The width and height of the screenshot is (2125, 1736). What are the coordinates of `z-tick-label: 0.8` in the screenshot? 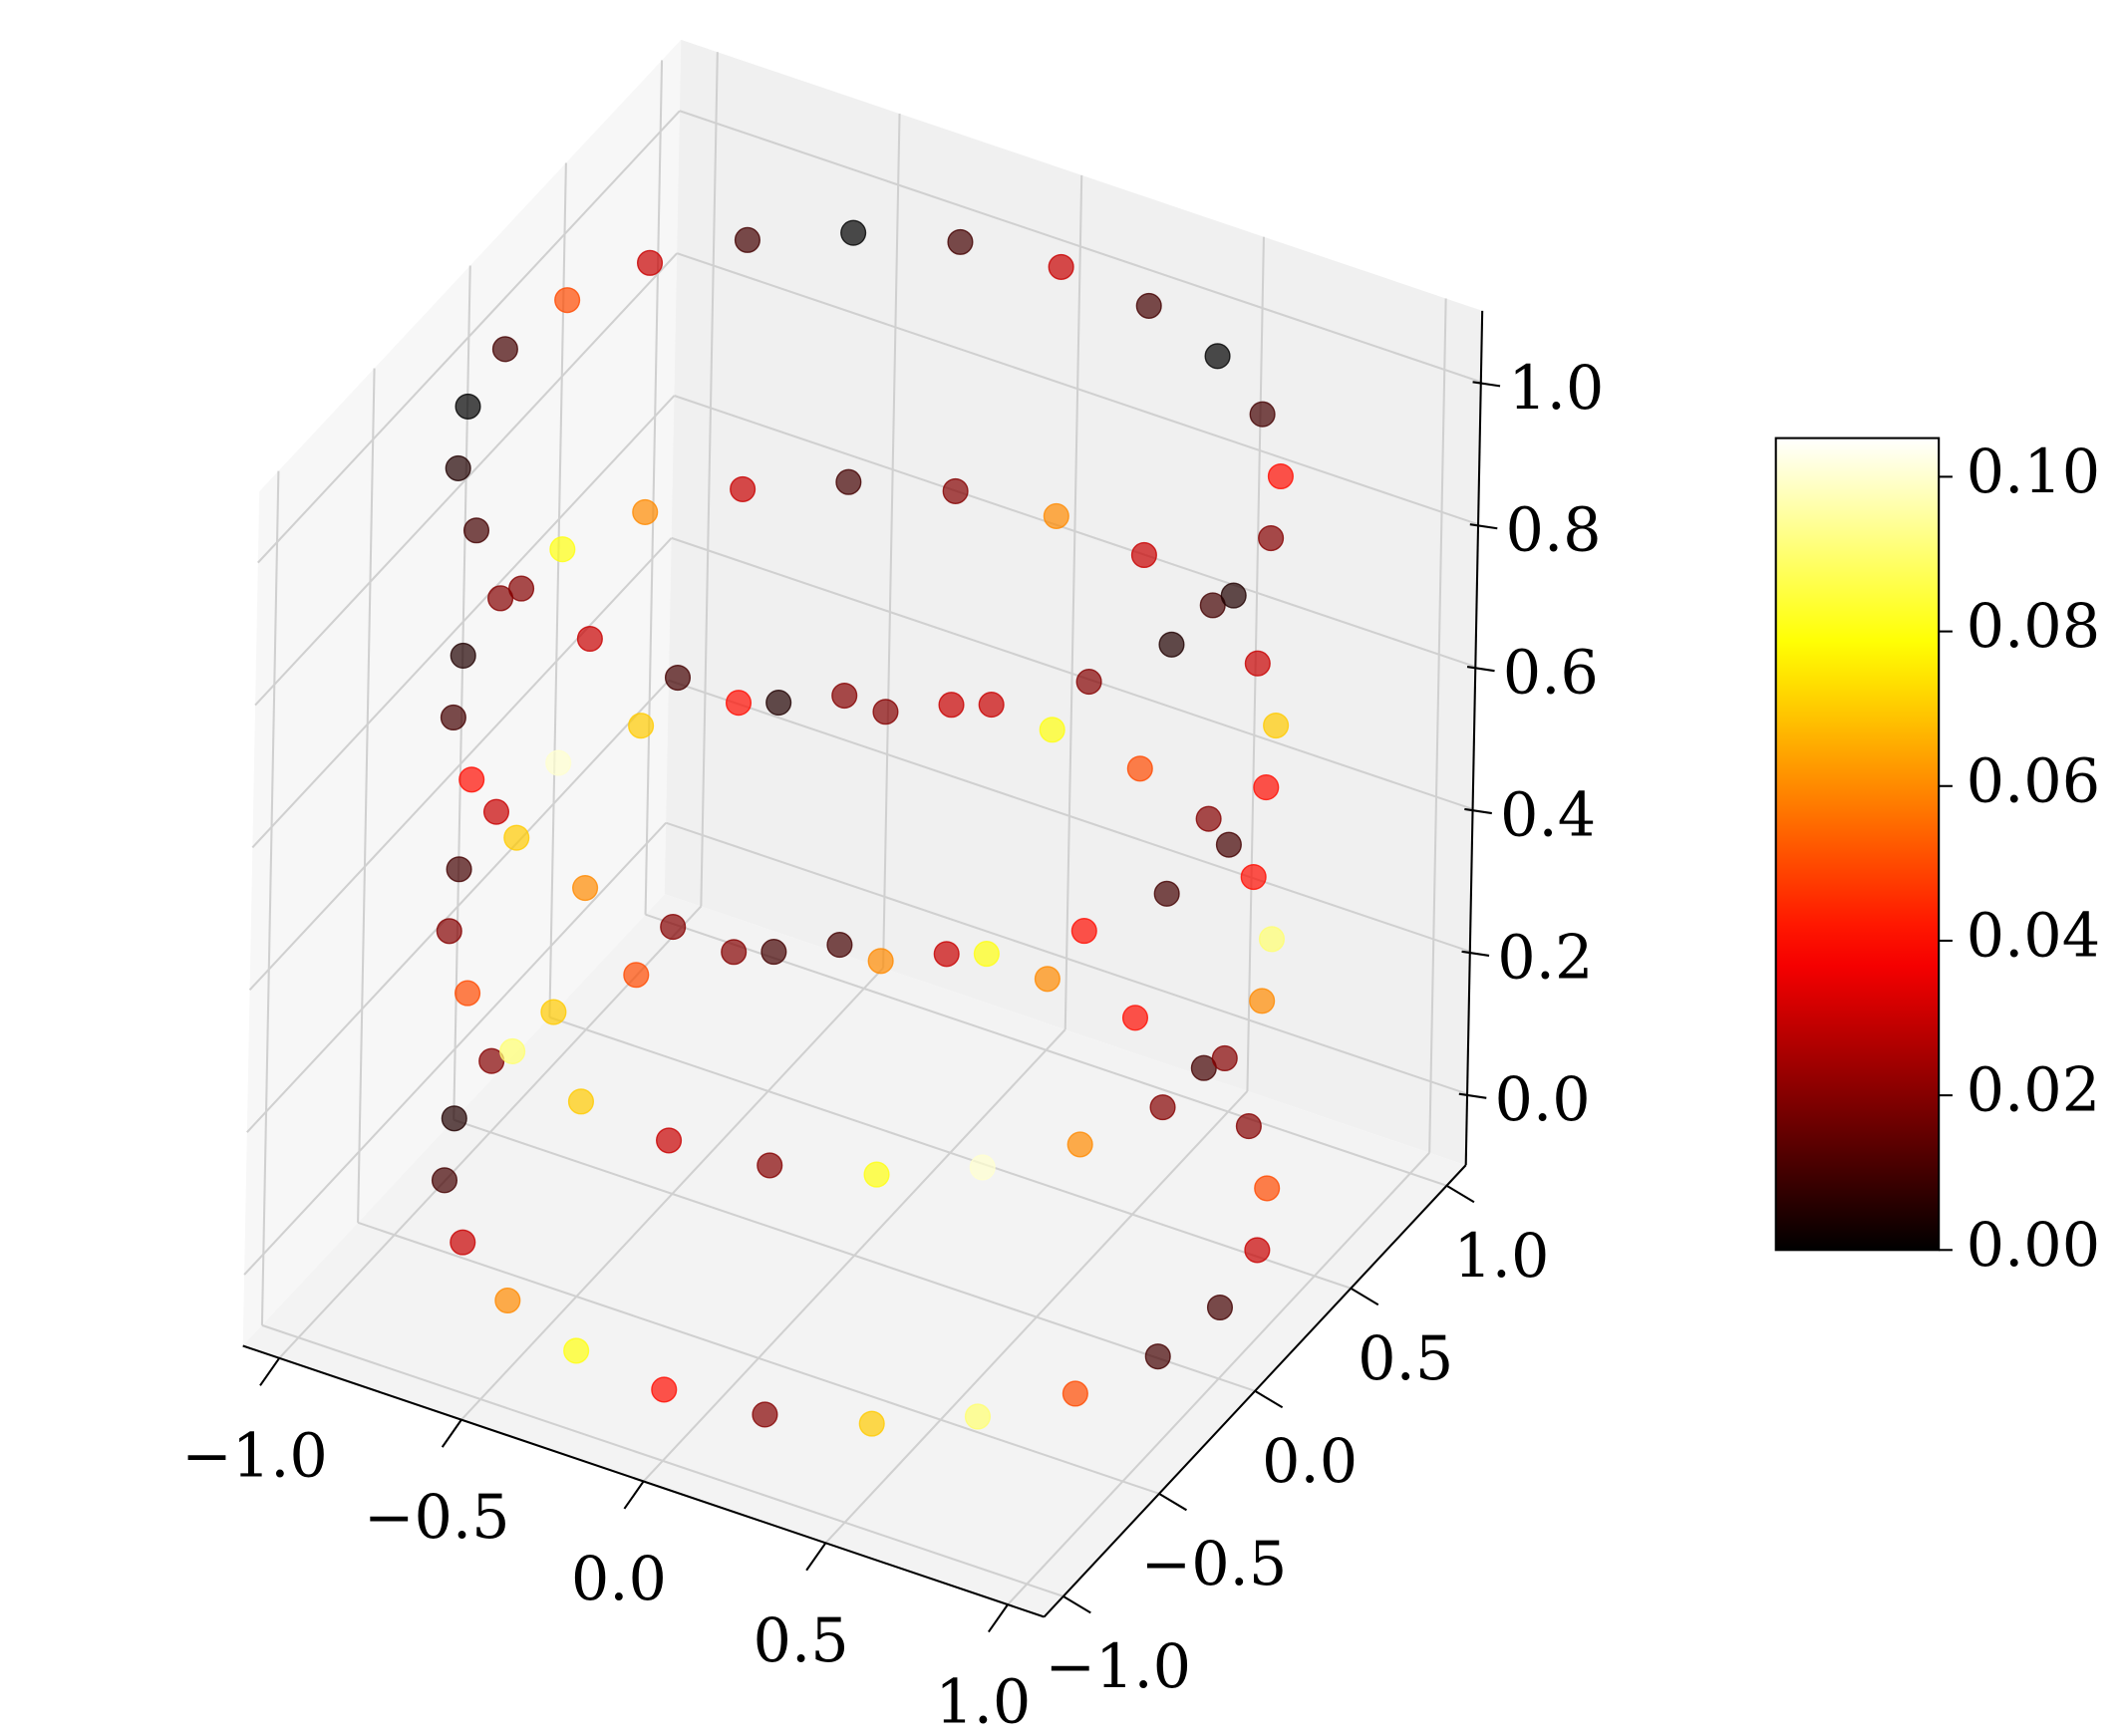 It's located at (1554, 531).